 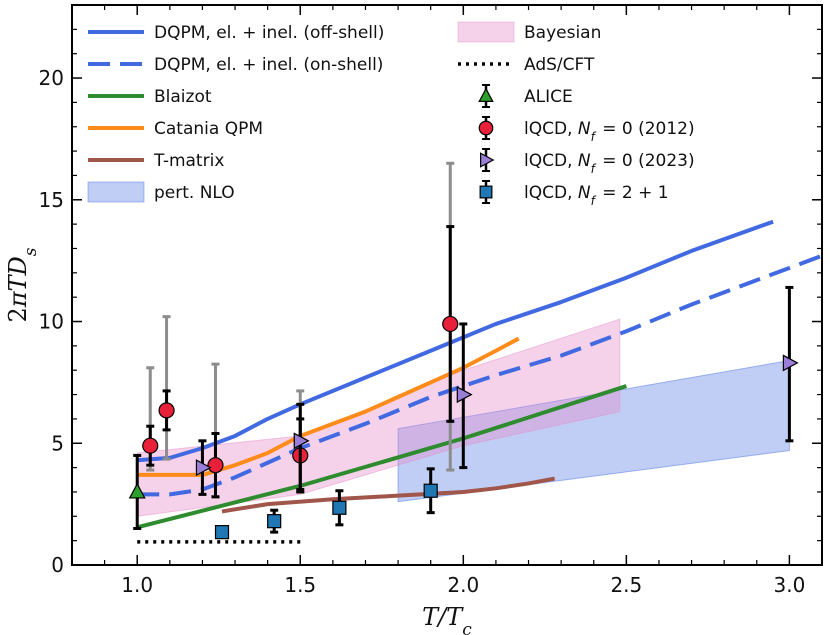 I want to click on legend-label: pert. NLO, so click(x=194, y=193).